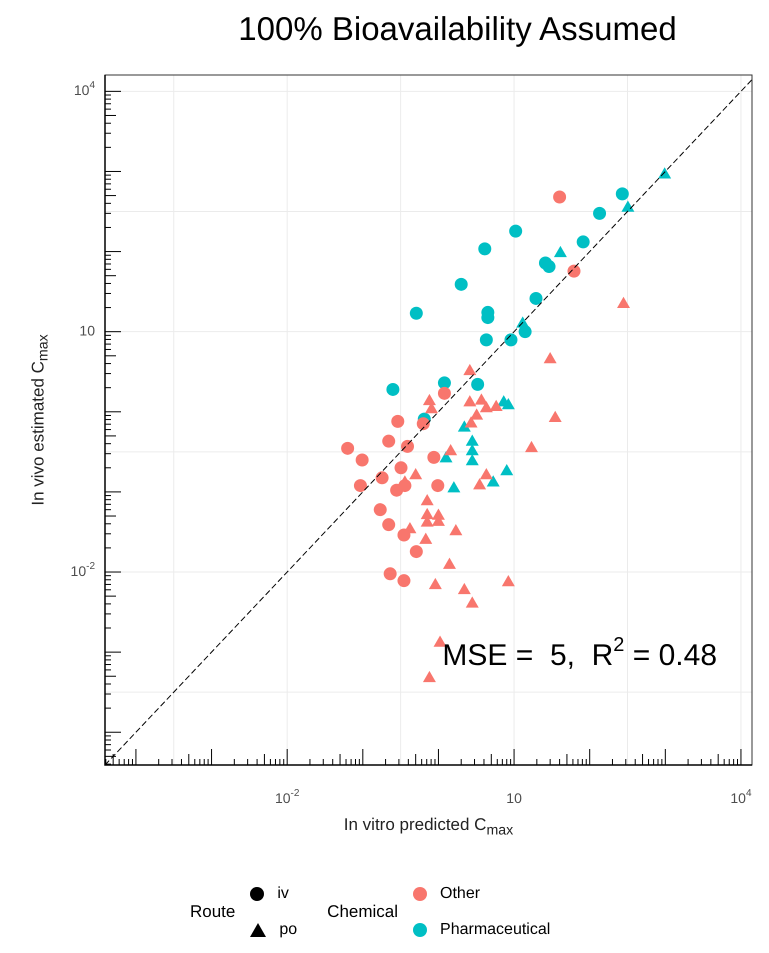  Describe the element at coordinates (288, 930) in the screenshot. I see `text: po` at that location.